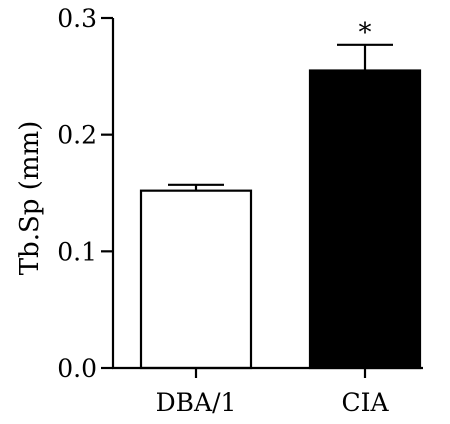 This screenshot has height=424, width=450. Describe the element at coordinates (365, 33) in the screenshot. I see `significance-marker: *` at that location.